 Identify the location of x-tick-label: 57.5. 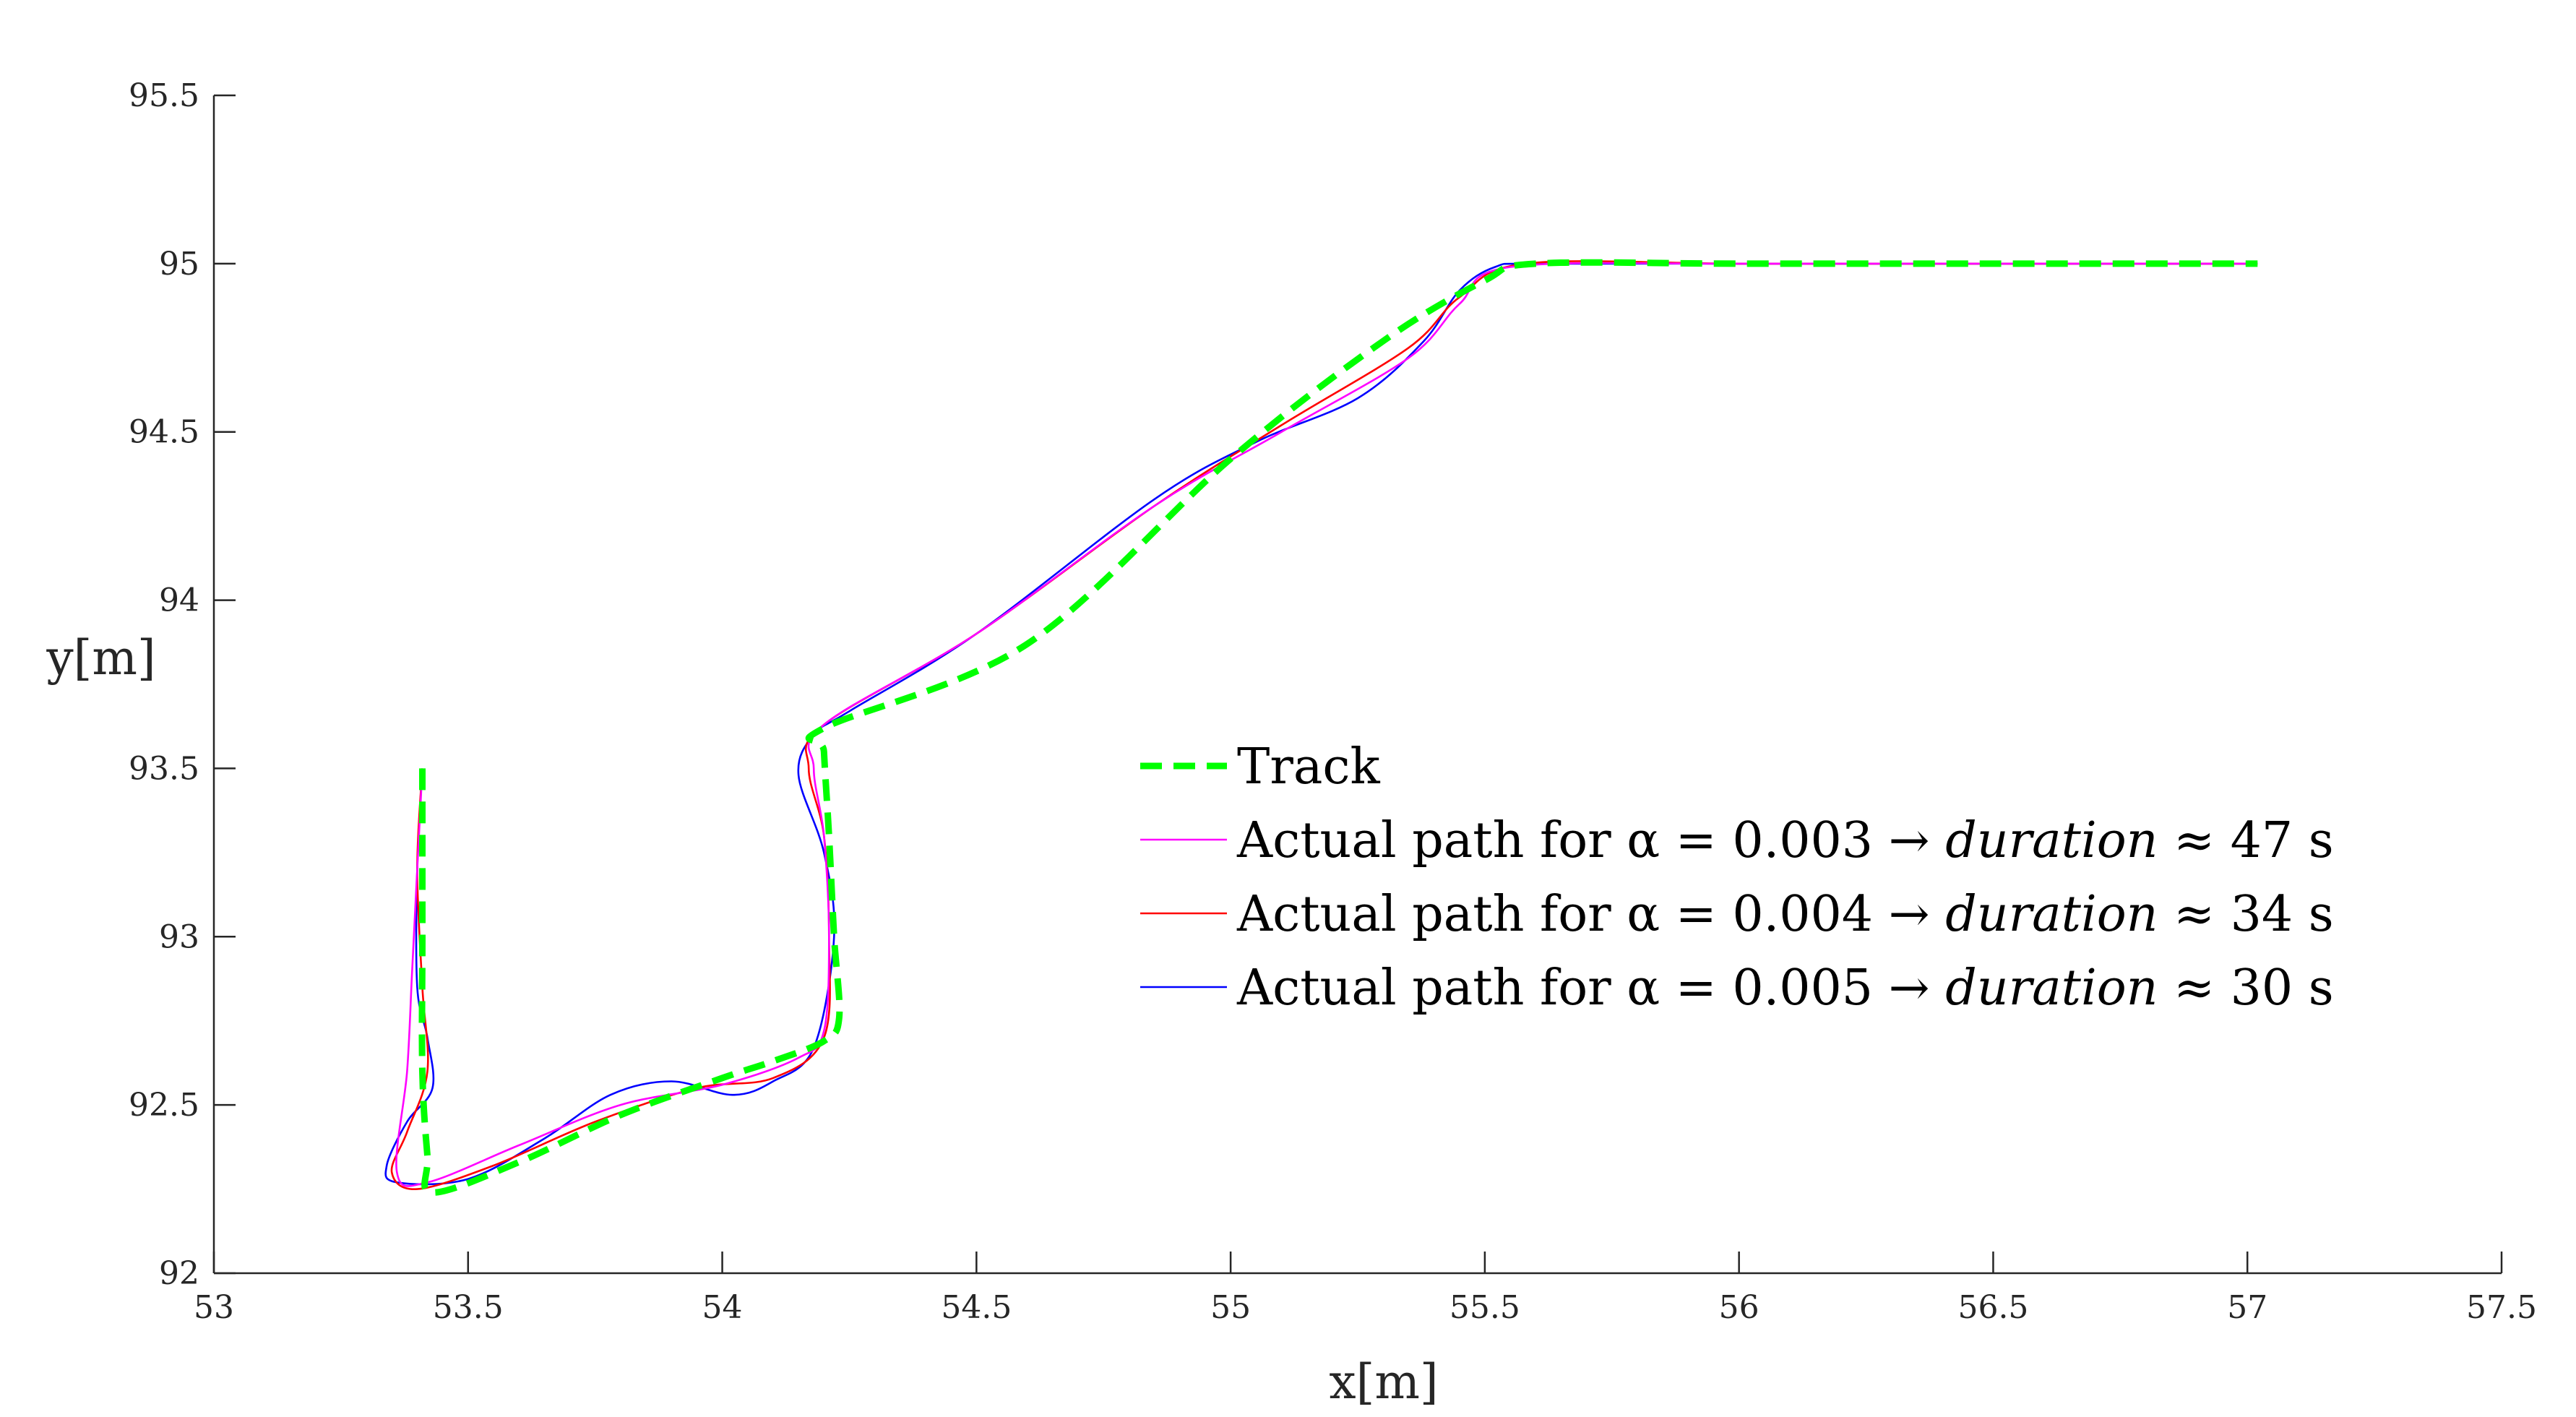
(2501, 1308).